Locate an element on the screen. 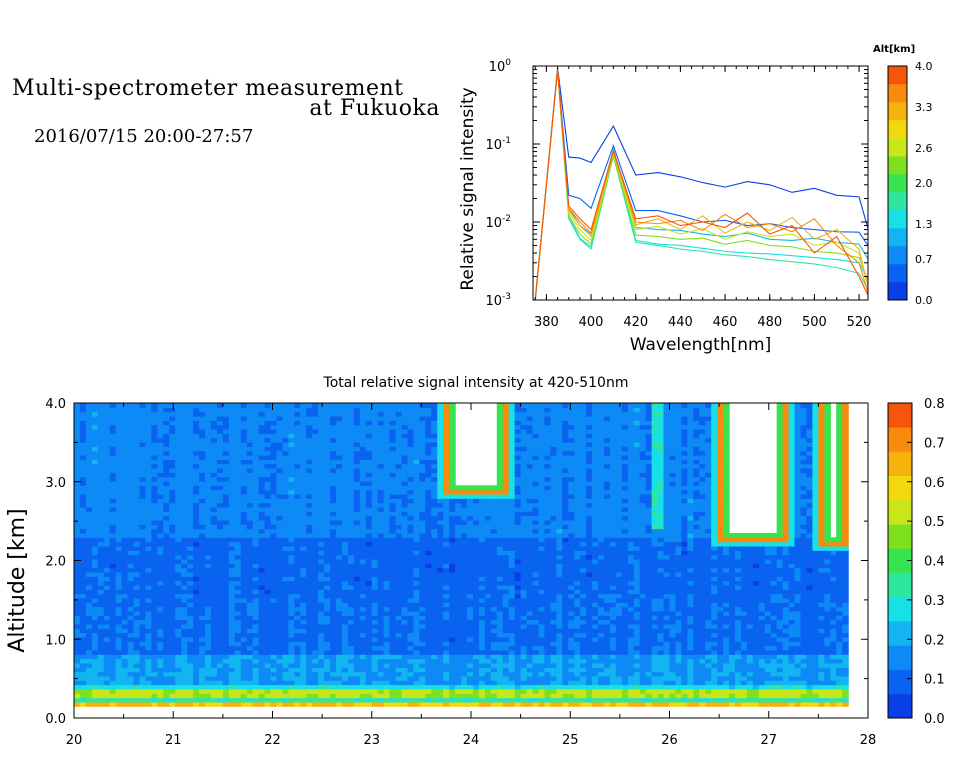  heatmap-xtick-label-6: 26 is located at coordinates (669, 740).